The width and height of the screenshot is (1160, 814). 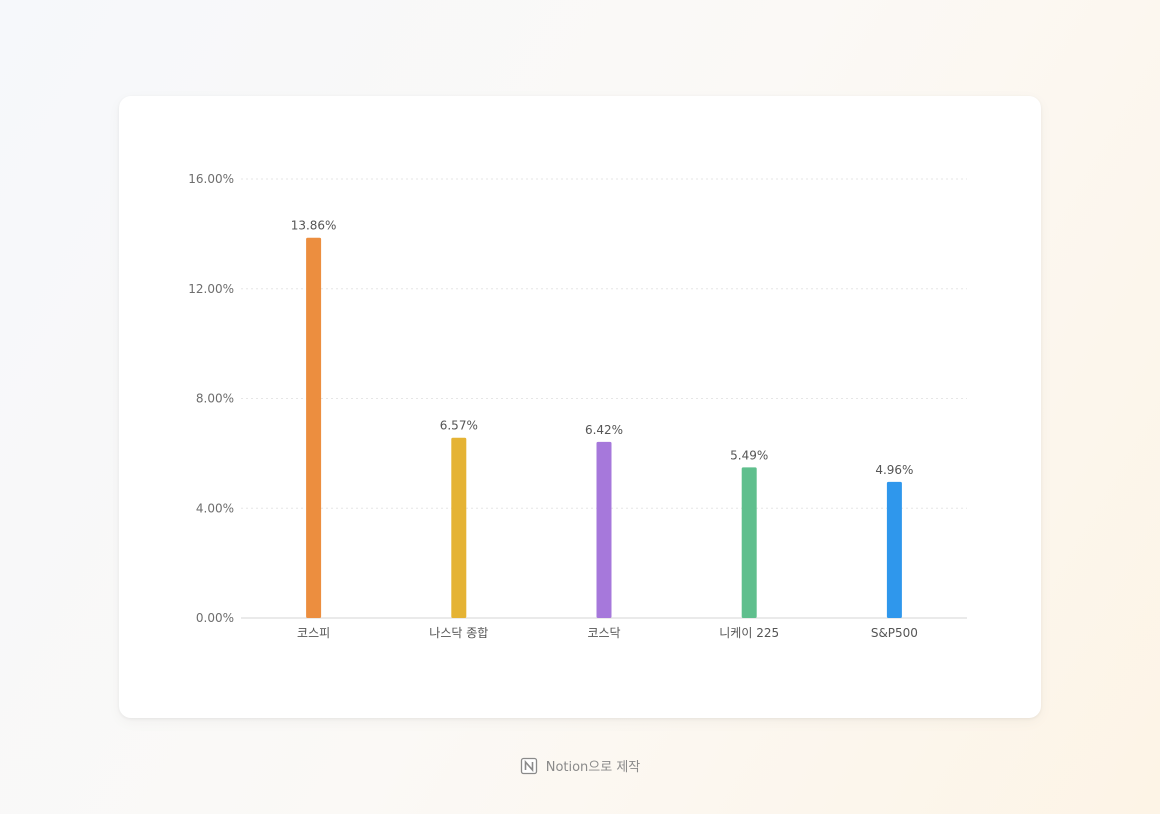 What do you see at coordinates (459, 426) in the screenshot?
I see `data-label: 6.57%` at bounding box center [459, 426].